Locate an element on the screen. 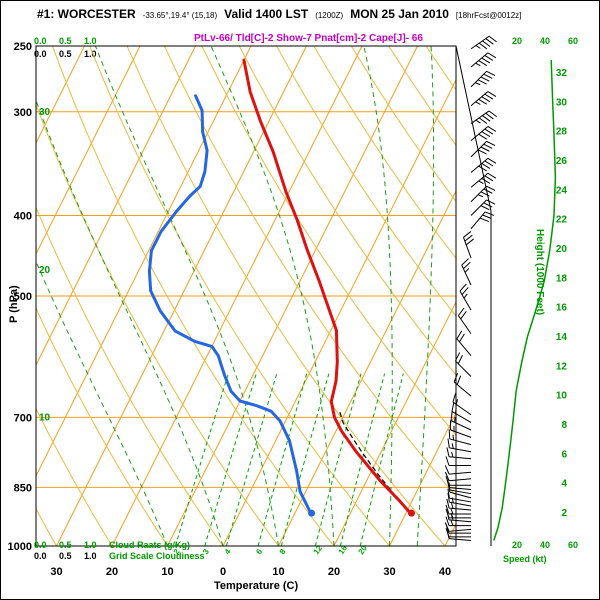  cloud-scale-top-green-1: 0.5 is located at coordinates (65, 41).